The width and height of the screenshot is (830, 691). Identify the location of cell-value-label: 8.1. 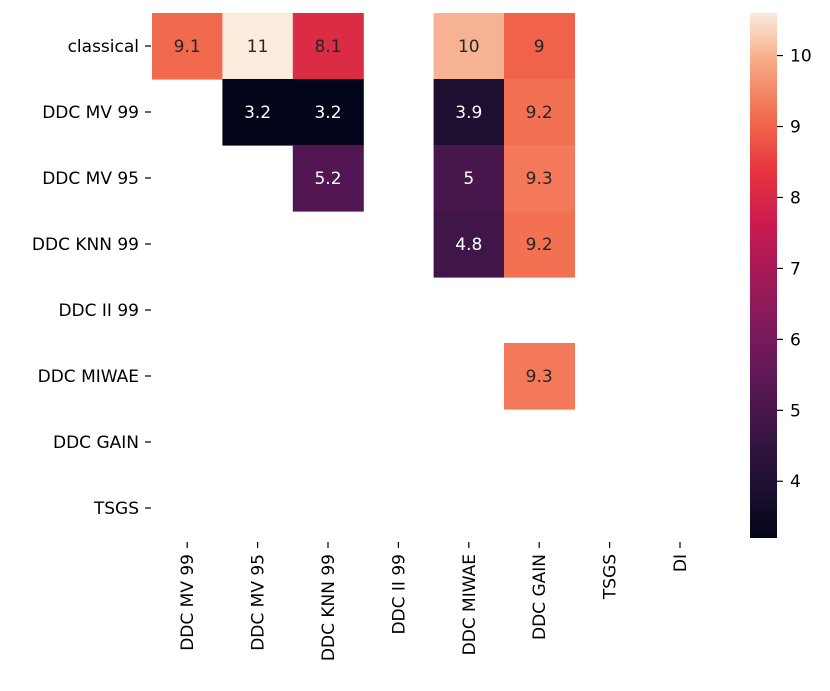
(327, 47).